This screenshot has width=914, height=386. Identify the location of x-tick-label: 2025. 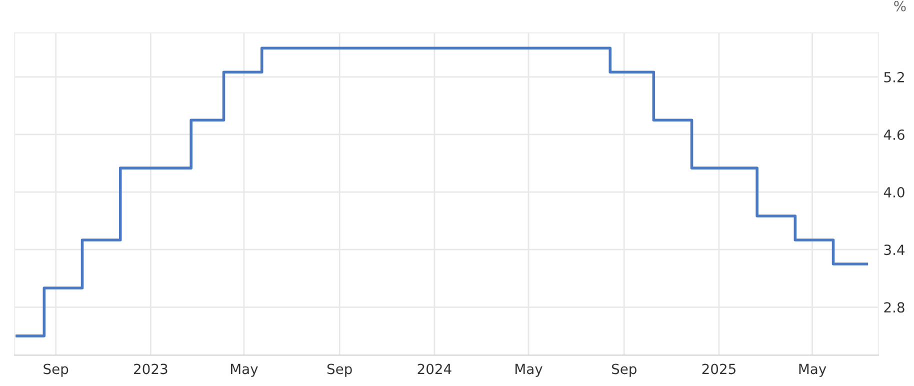
(719, 369).